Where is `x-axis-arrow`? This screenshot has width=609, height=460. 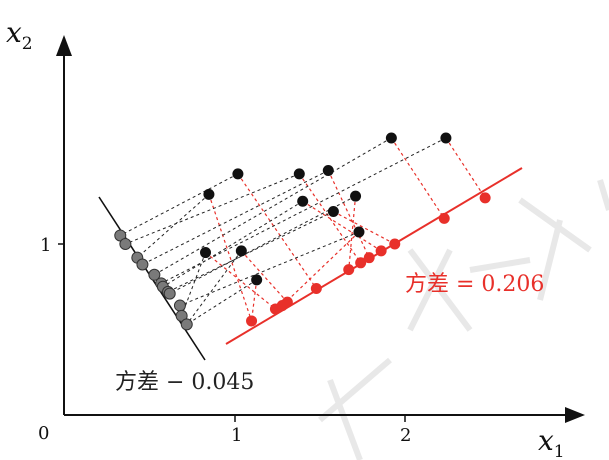
x-axis-arrow is located at coordinates (575, 415).